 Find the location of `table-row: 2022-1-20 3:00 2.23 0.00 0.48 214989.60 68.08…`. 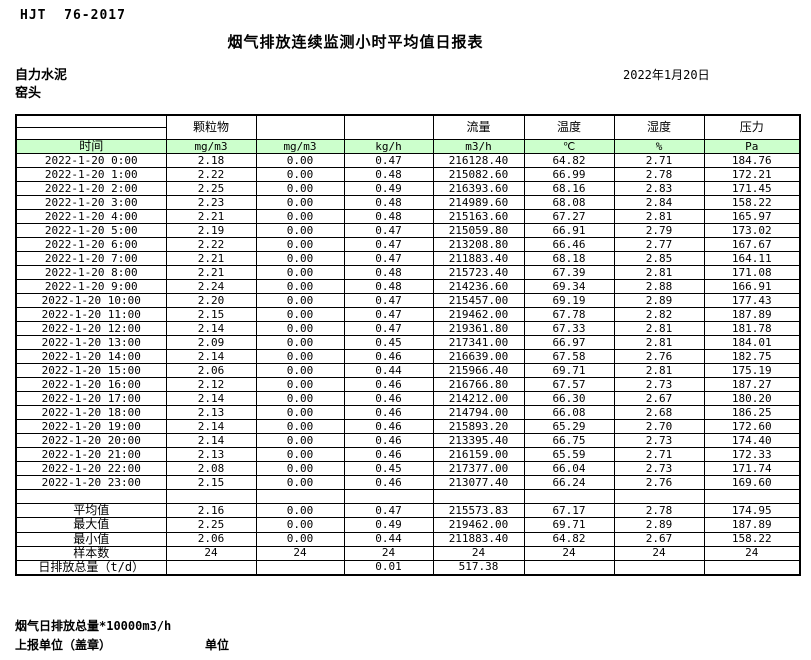

table-row: 2022-1-20 3:00 2.23 0.00 0.48 214989.60 68.08… is located at coordinates (408, 203).